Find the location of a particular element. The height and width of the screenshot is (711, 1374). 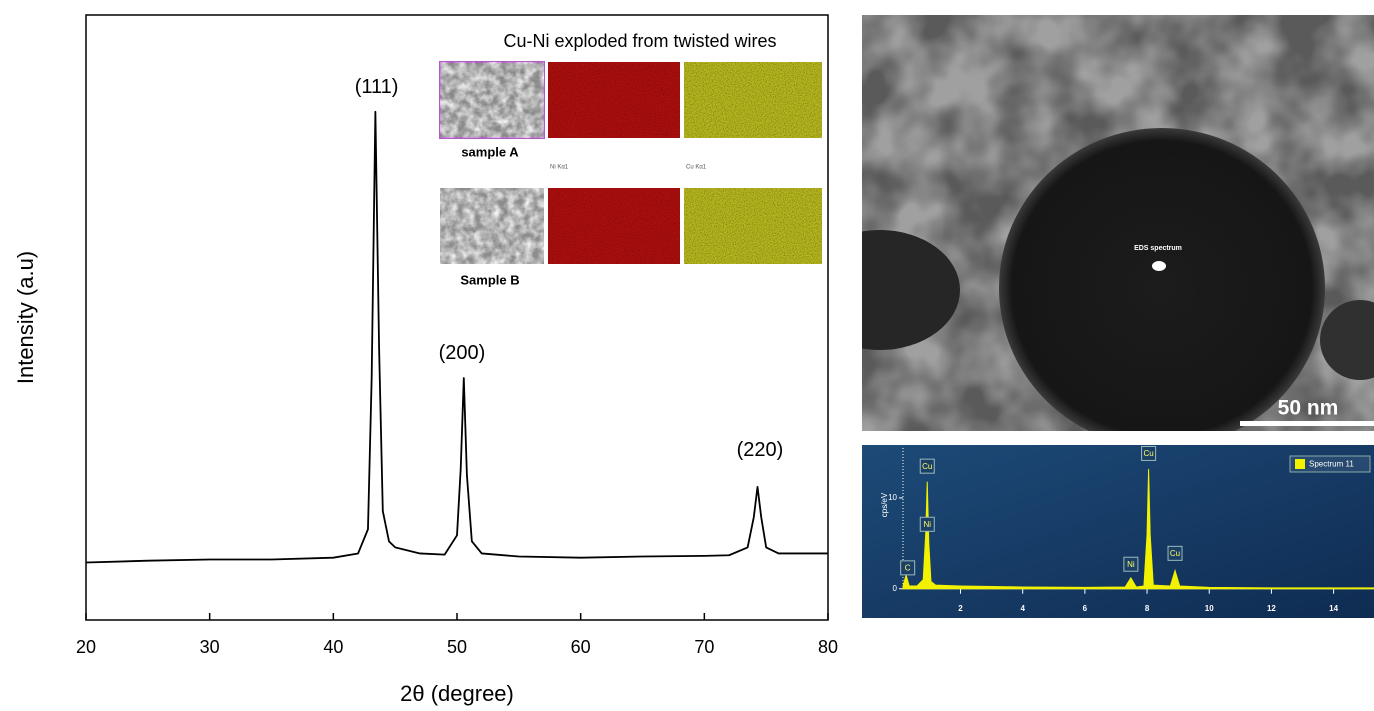

y-axis-label: cps/eV is located at coordinates (884, 504).